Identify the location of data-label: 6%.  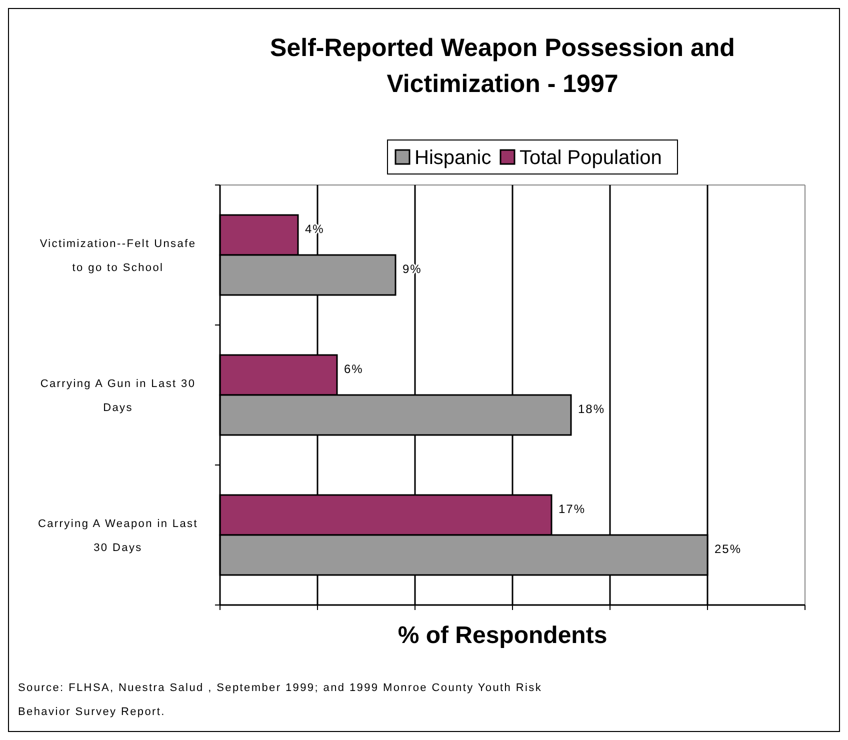
(354, 369).